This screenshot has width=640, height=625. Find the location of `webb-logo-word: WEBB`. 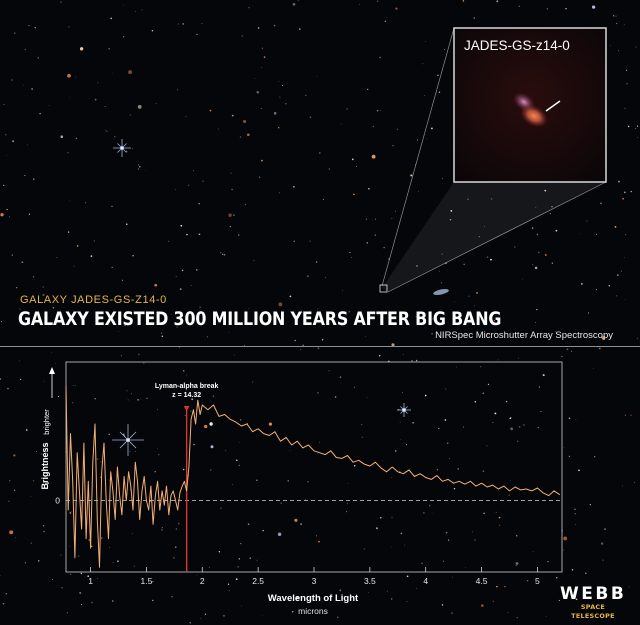

webb-logo-word: WEBB is located at coordinates (593, 594).